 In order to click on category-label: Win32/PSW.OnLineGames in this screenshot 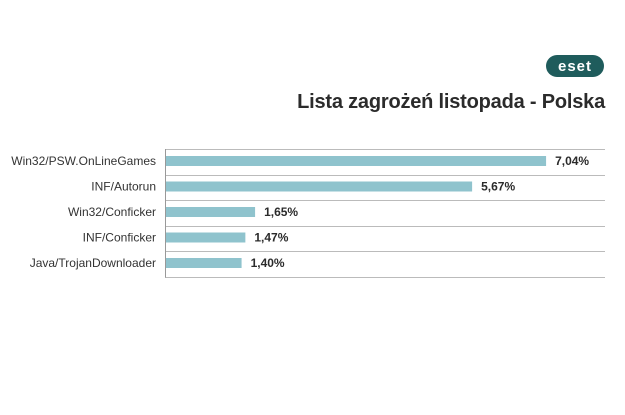, I will do `click(83, 161)`.